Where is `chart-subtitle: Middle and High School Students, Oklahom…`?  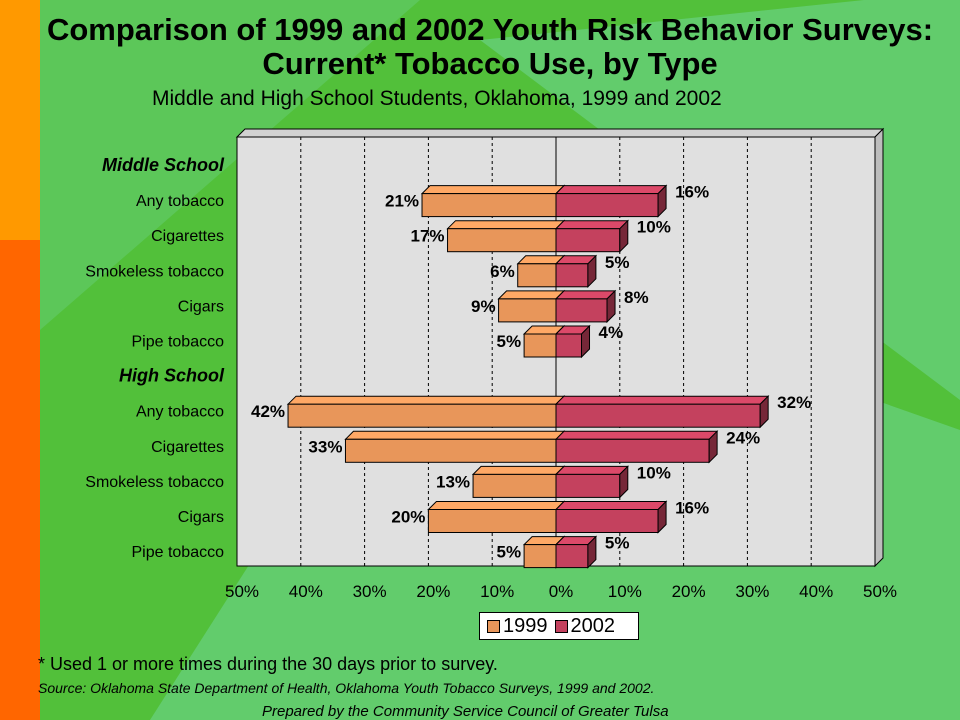 chart-subtitle: Middle and High School Students, Oklahom… is located at coordinates (437, 98).